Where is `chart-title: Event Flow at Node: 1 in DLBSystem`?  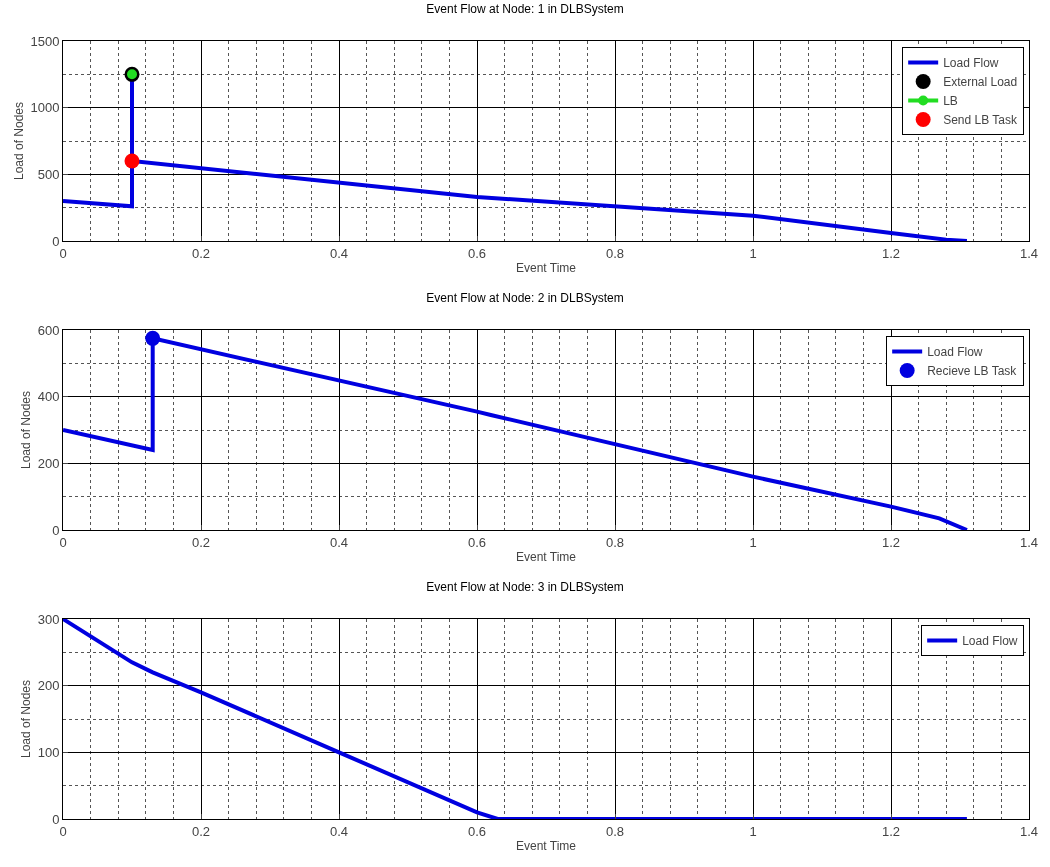 chart-title: Event Flow at Node: 1 in DLBSystem is located at coordinates (525, 8).